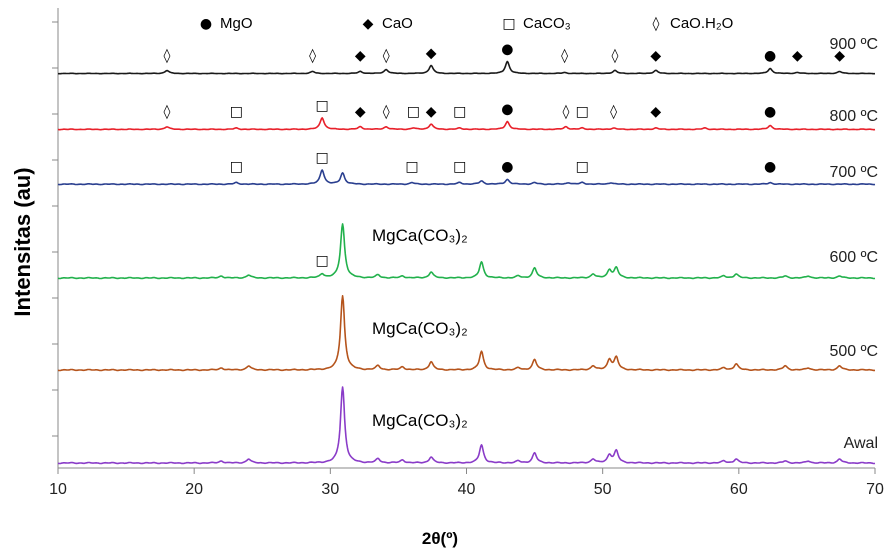 This screenshot has height=550, width=891. Describe the element at coordinates (368, 24) in the screenshot. I see `legend-symbol: ◆` at that location.